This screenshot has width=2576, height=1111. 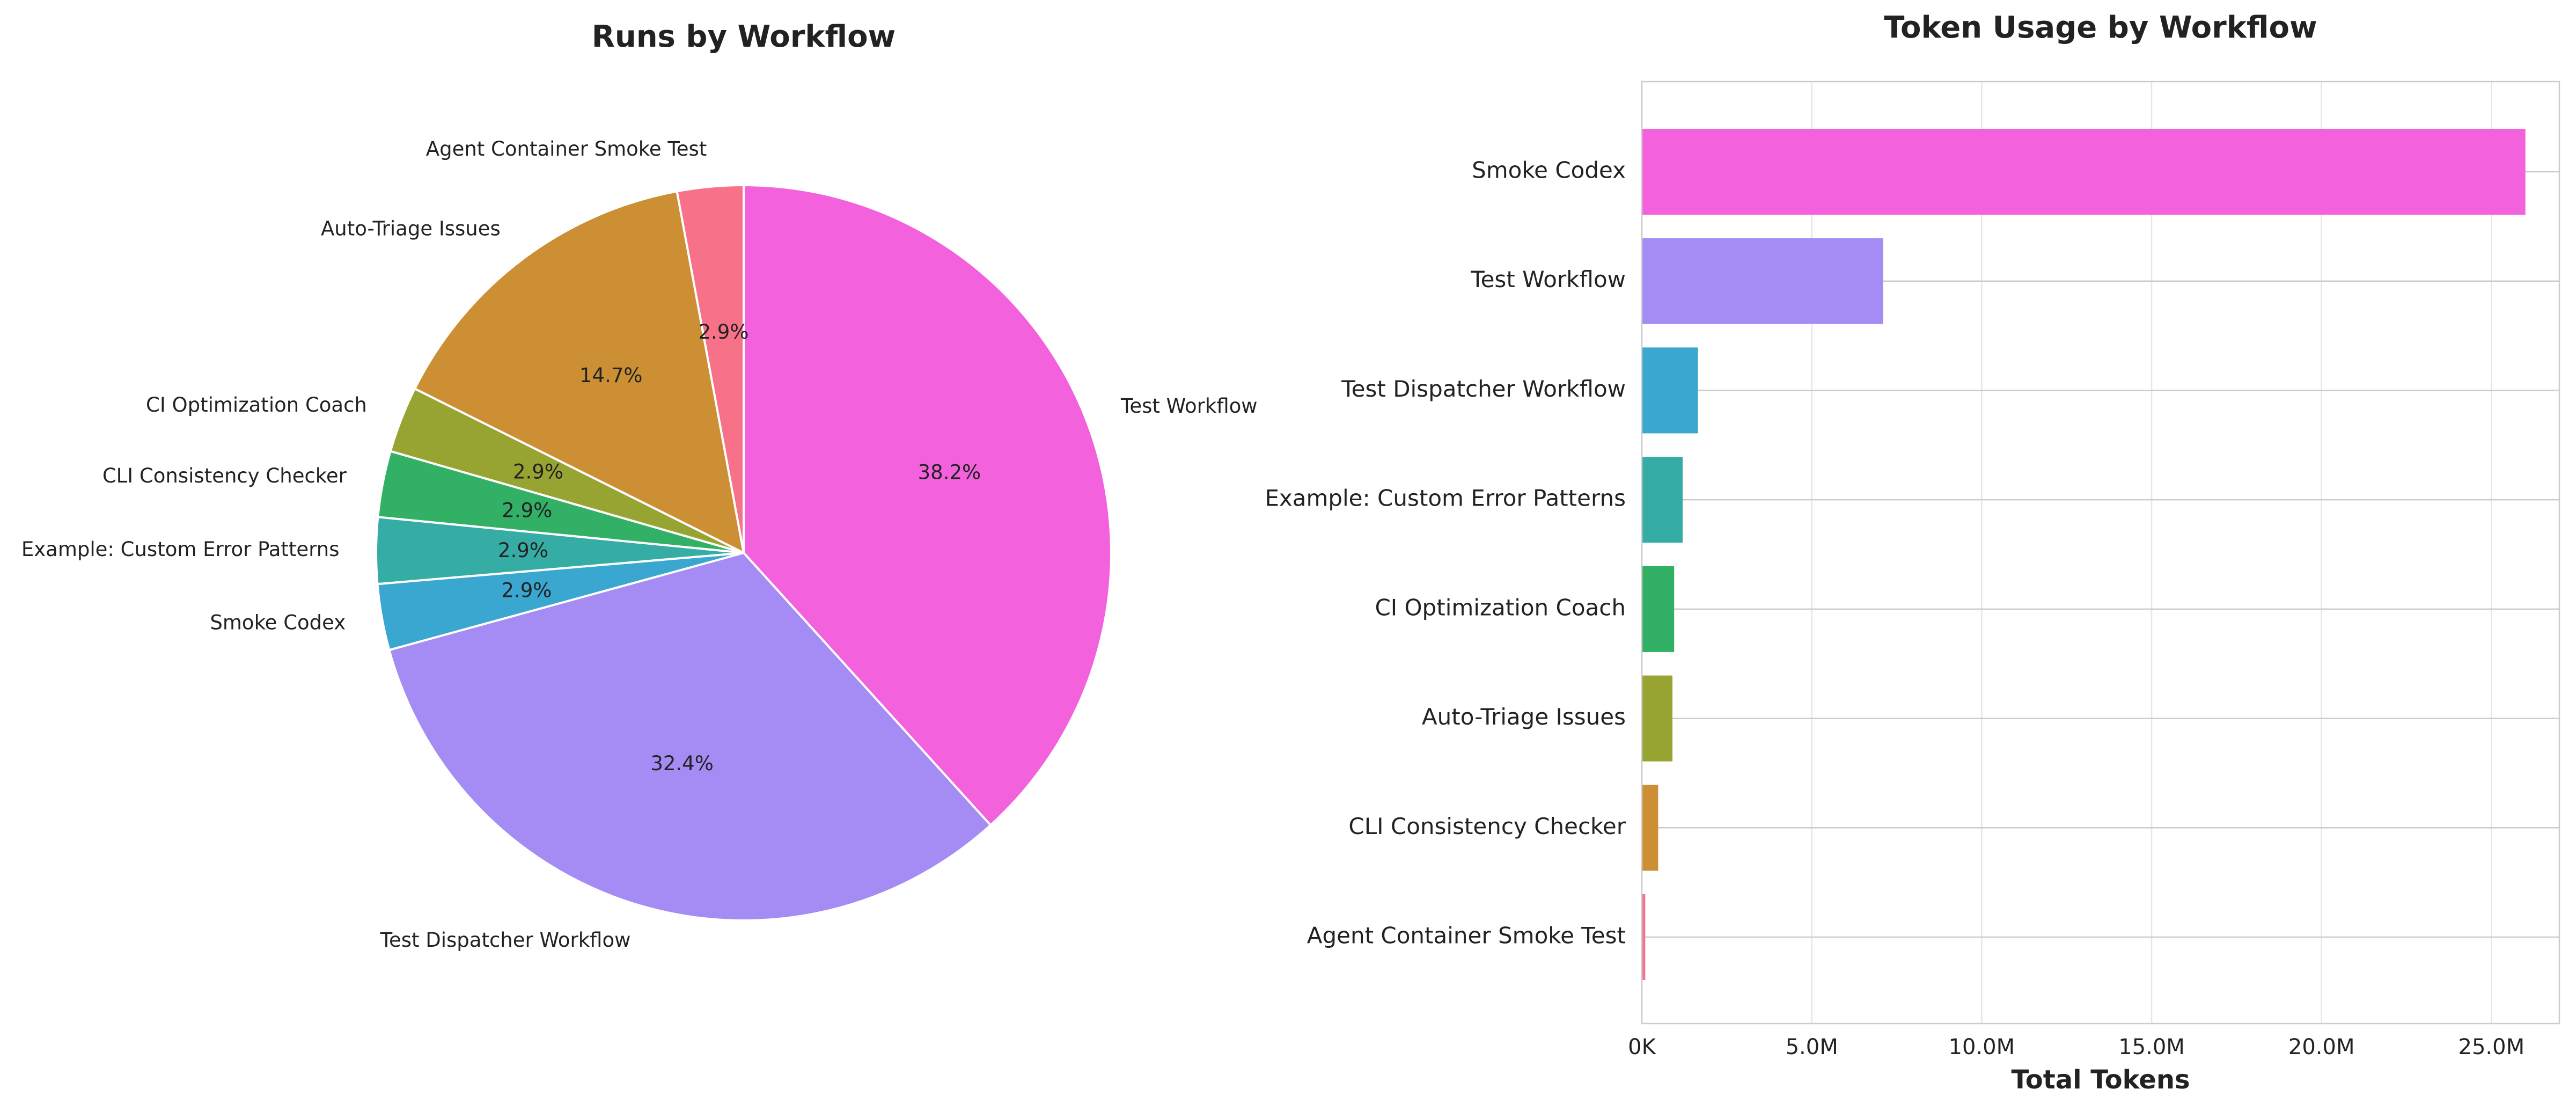 What do you see at coordinates (1548, 279) in the screenshot?
I see `bar-label-test-workflow: Test Workflow` at bounding box center [1548, 279].